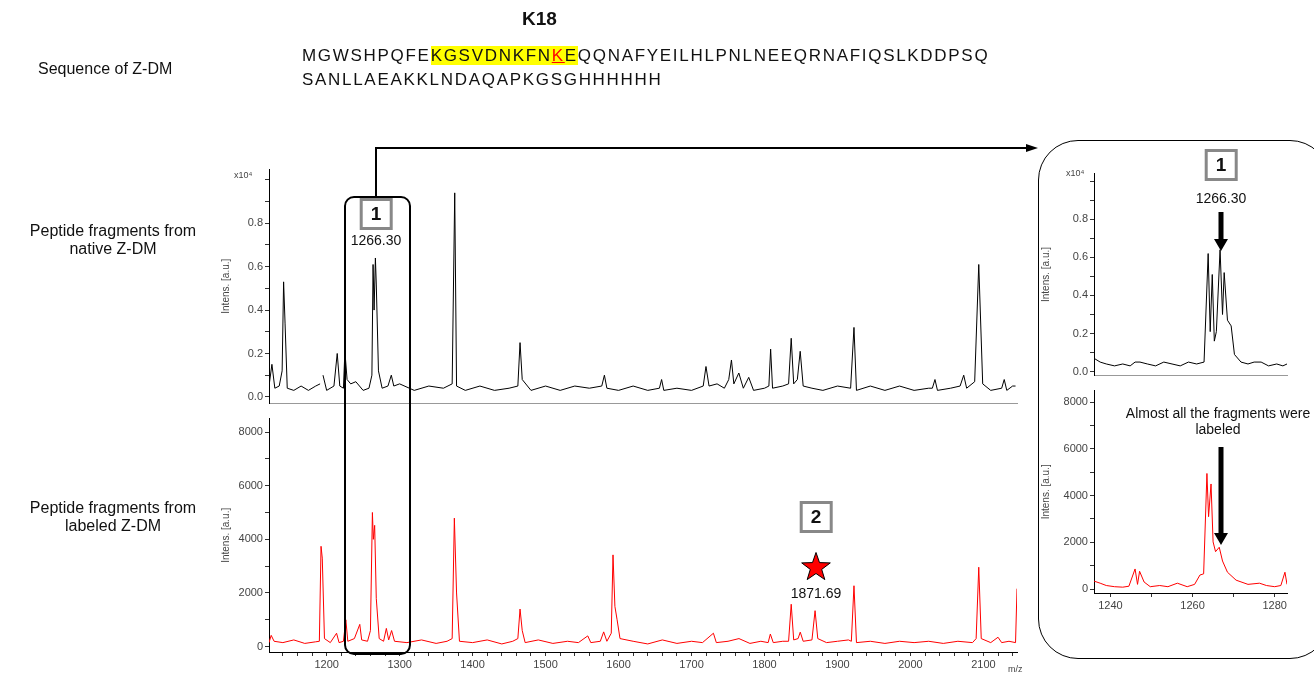 This screenshot has height=677, width=1314. Describe the element at coordinates (113, 240) in the screenshot. I see `text: Peptide fragments from native Z-DM` at that location.